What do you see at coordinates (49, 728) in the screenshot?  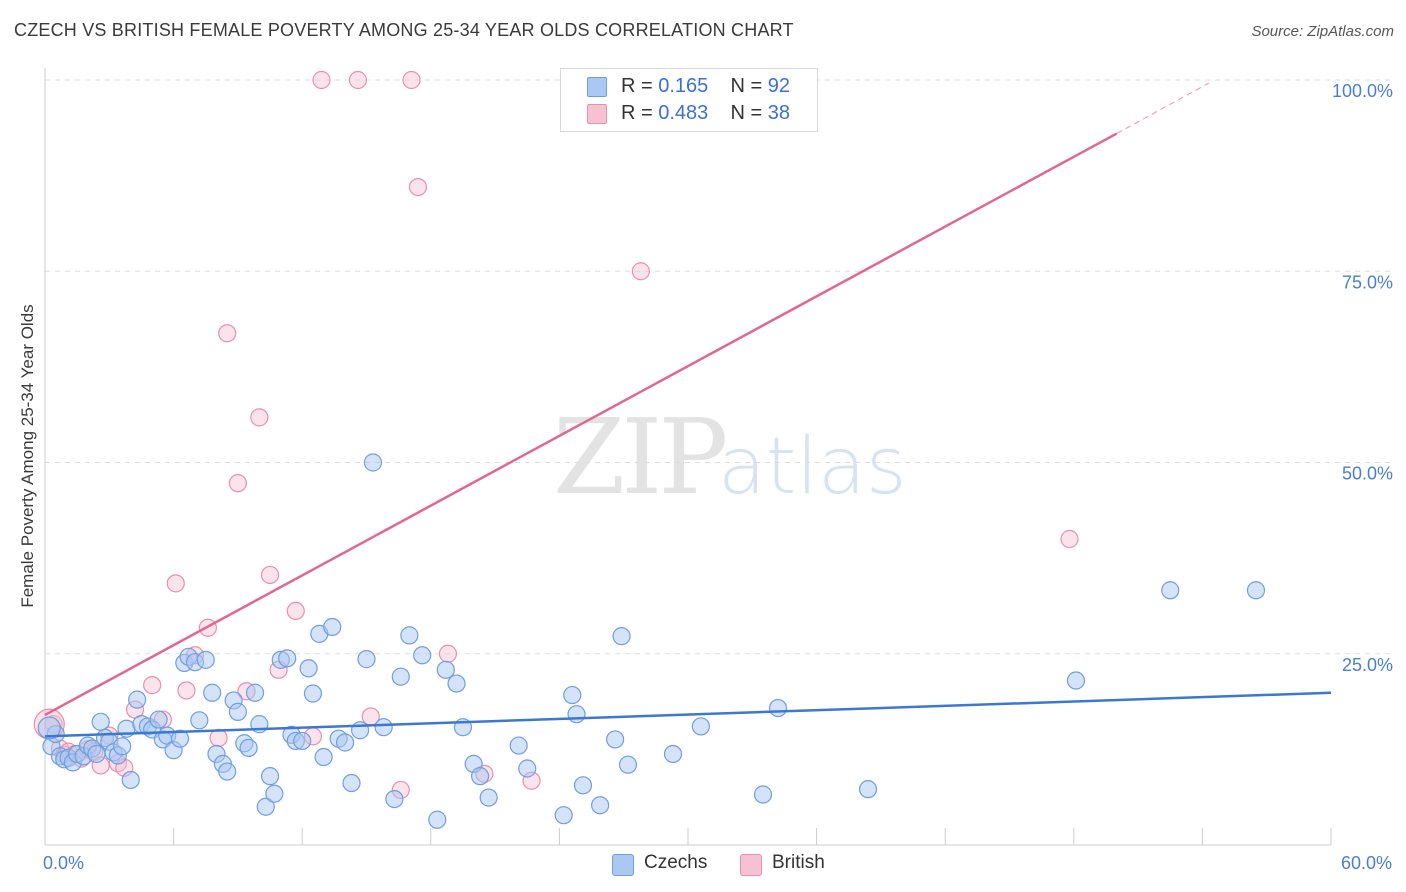 I see `czech-point-large` at bounding box center [49, 728].